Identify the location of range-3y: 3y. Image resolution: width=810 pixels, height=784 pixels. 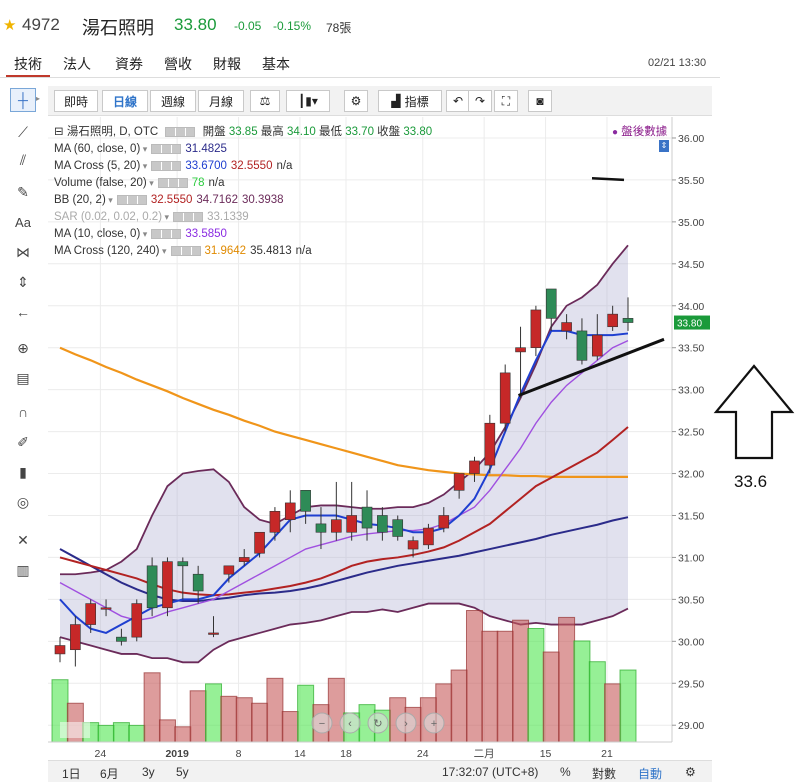
(148, 772).